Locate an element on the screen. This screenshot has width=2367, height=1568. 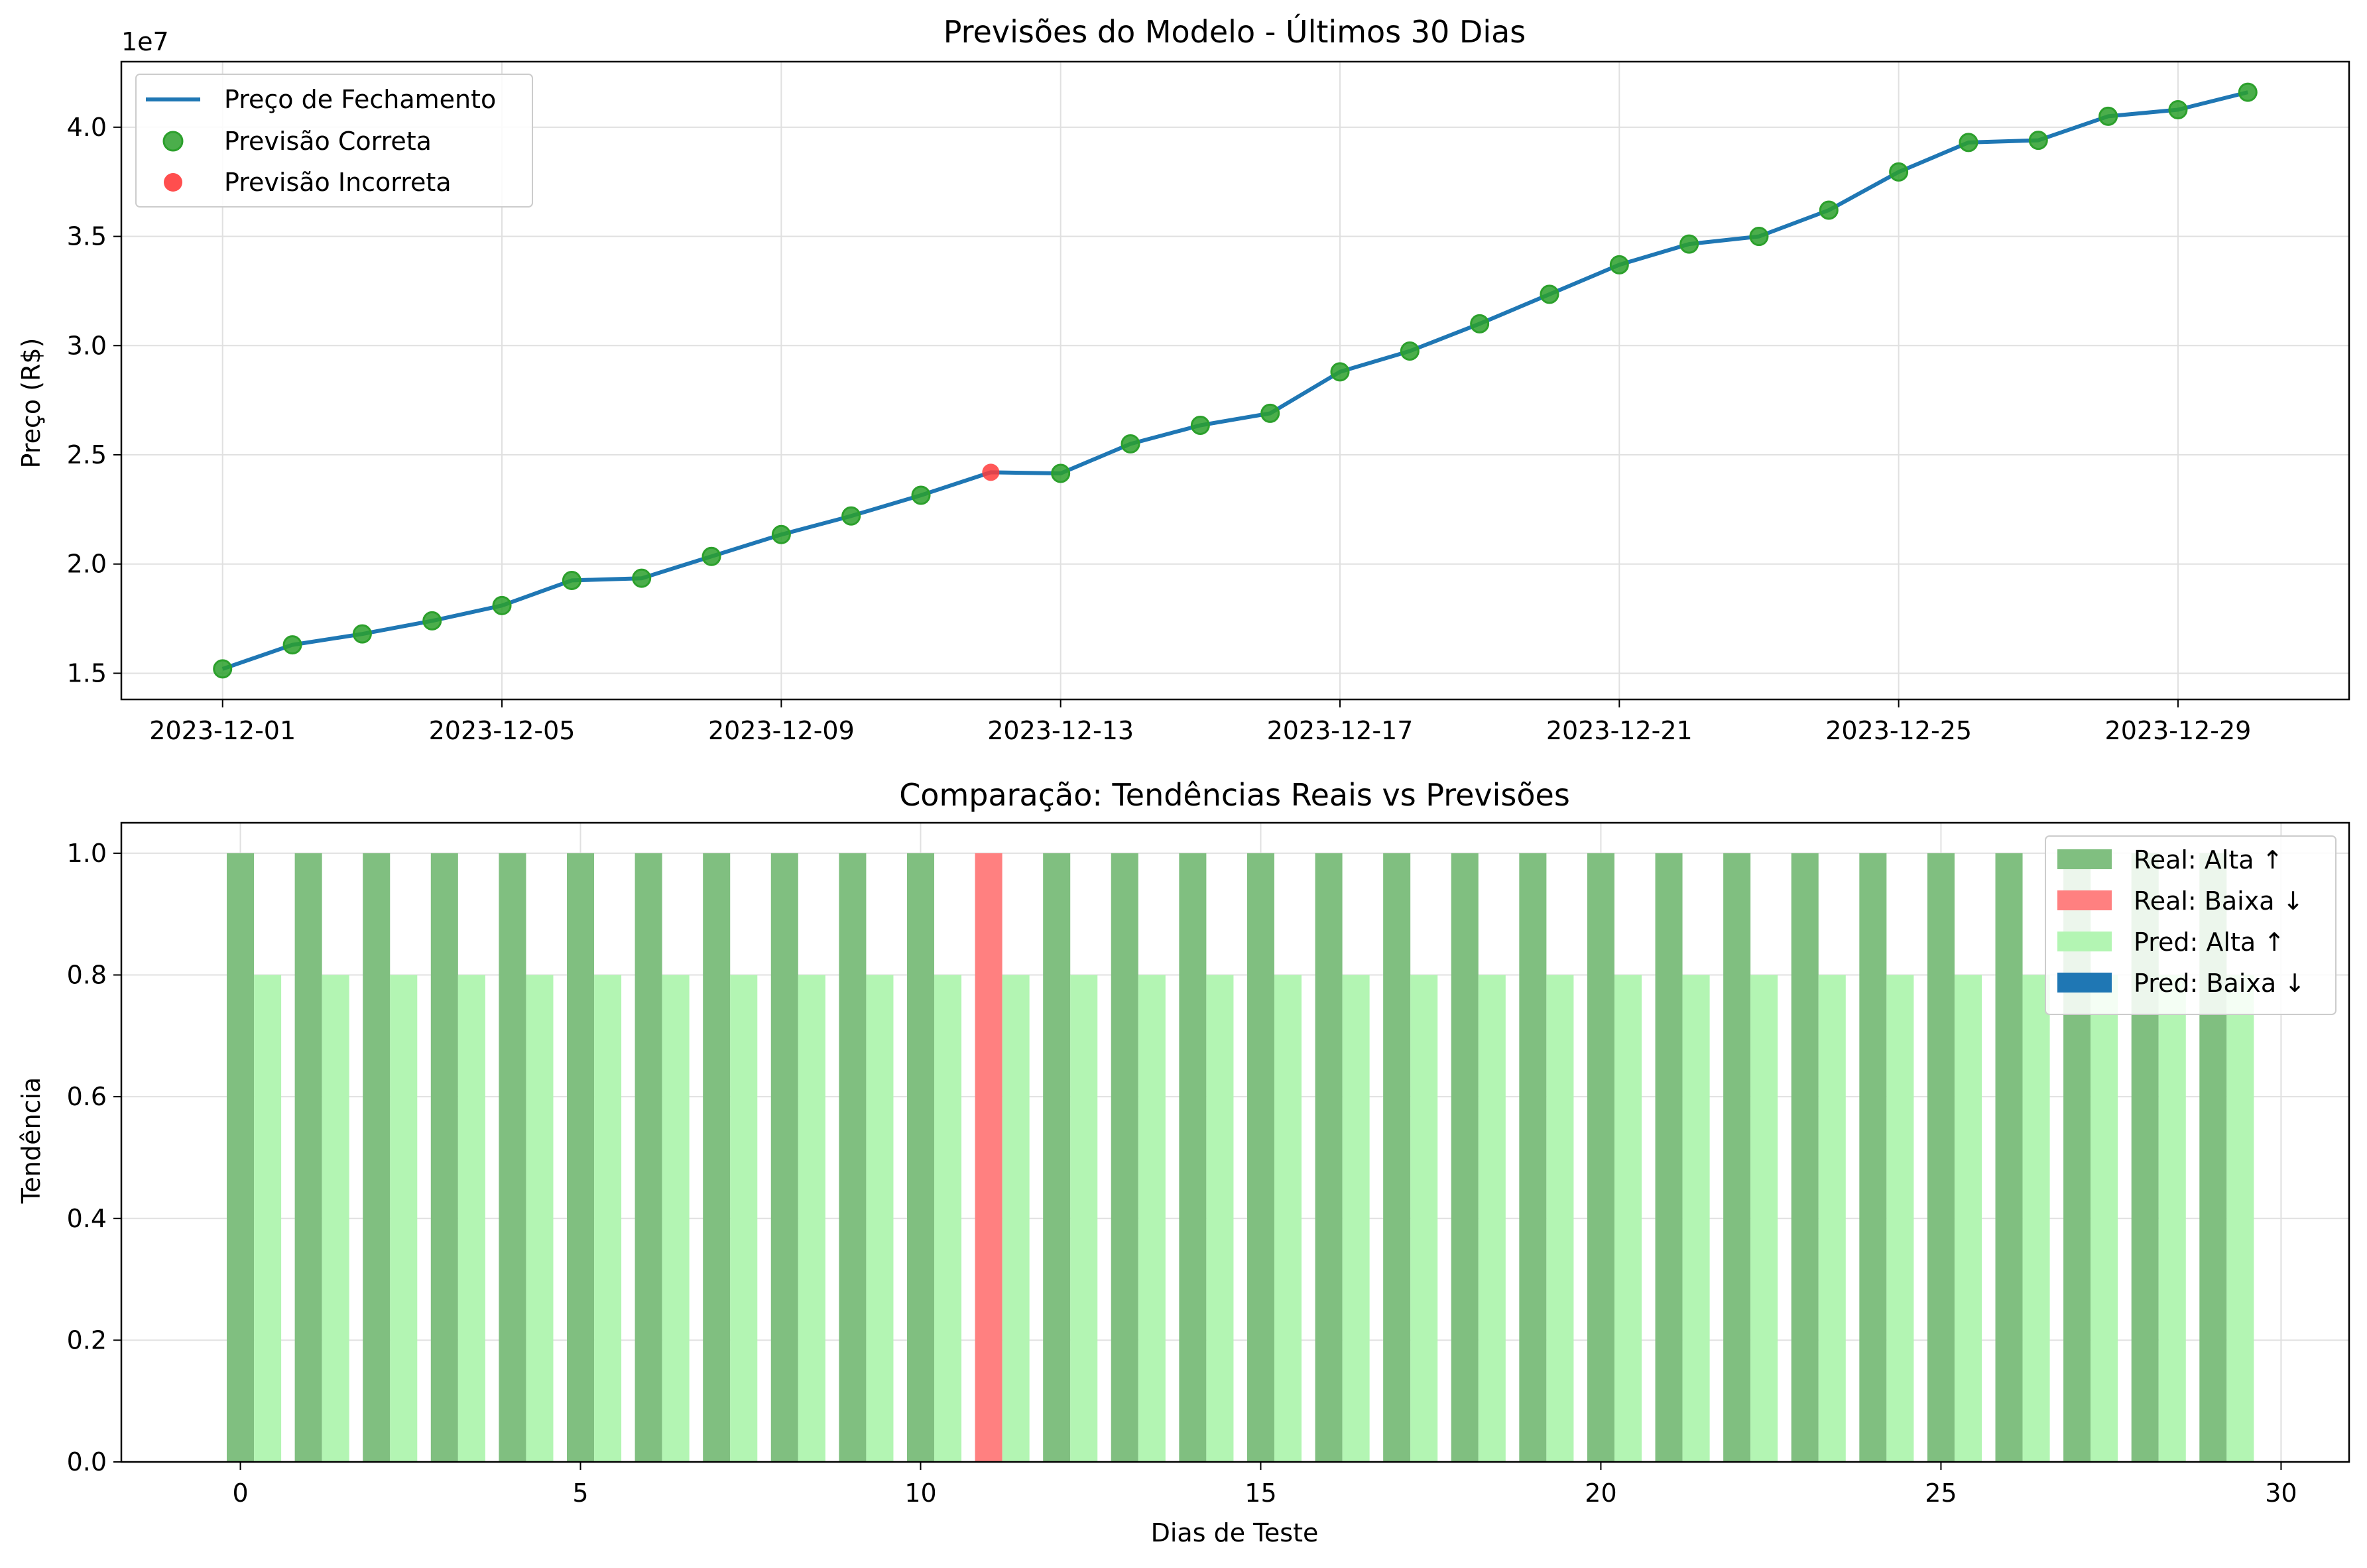
y-tick-label: 1.5 is located at coordinates (87, 673).